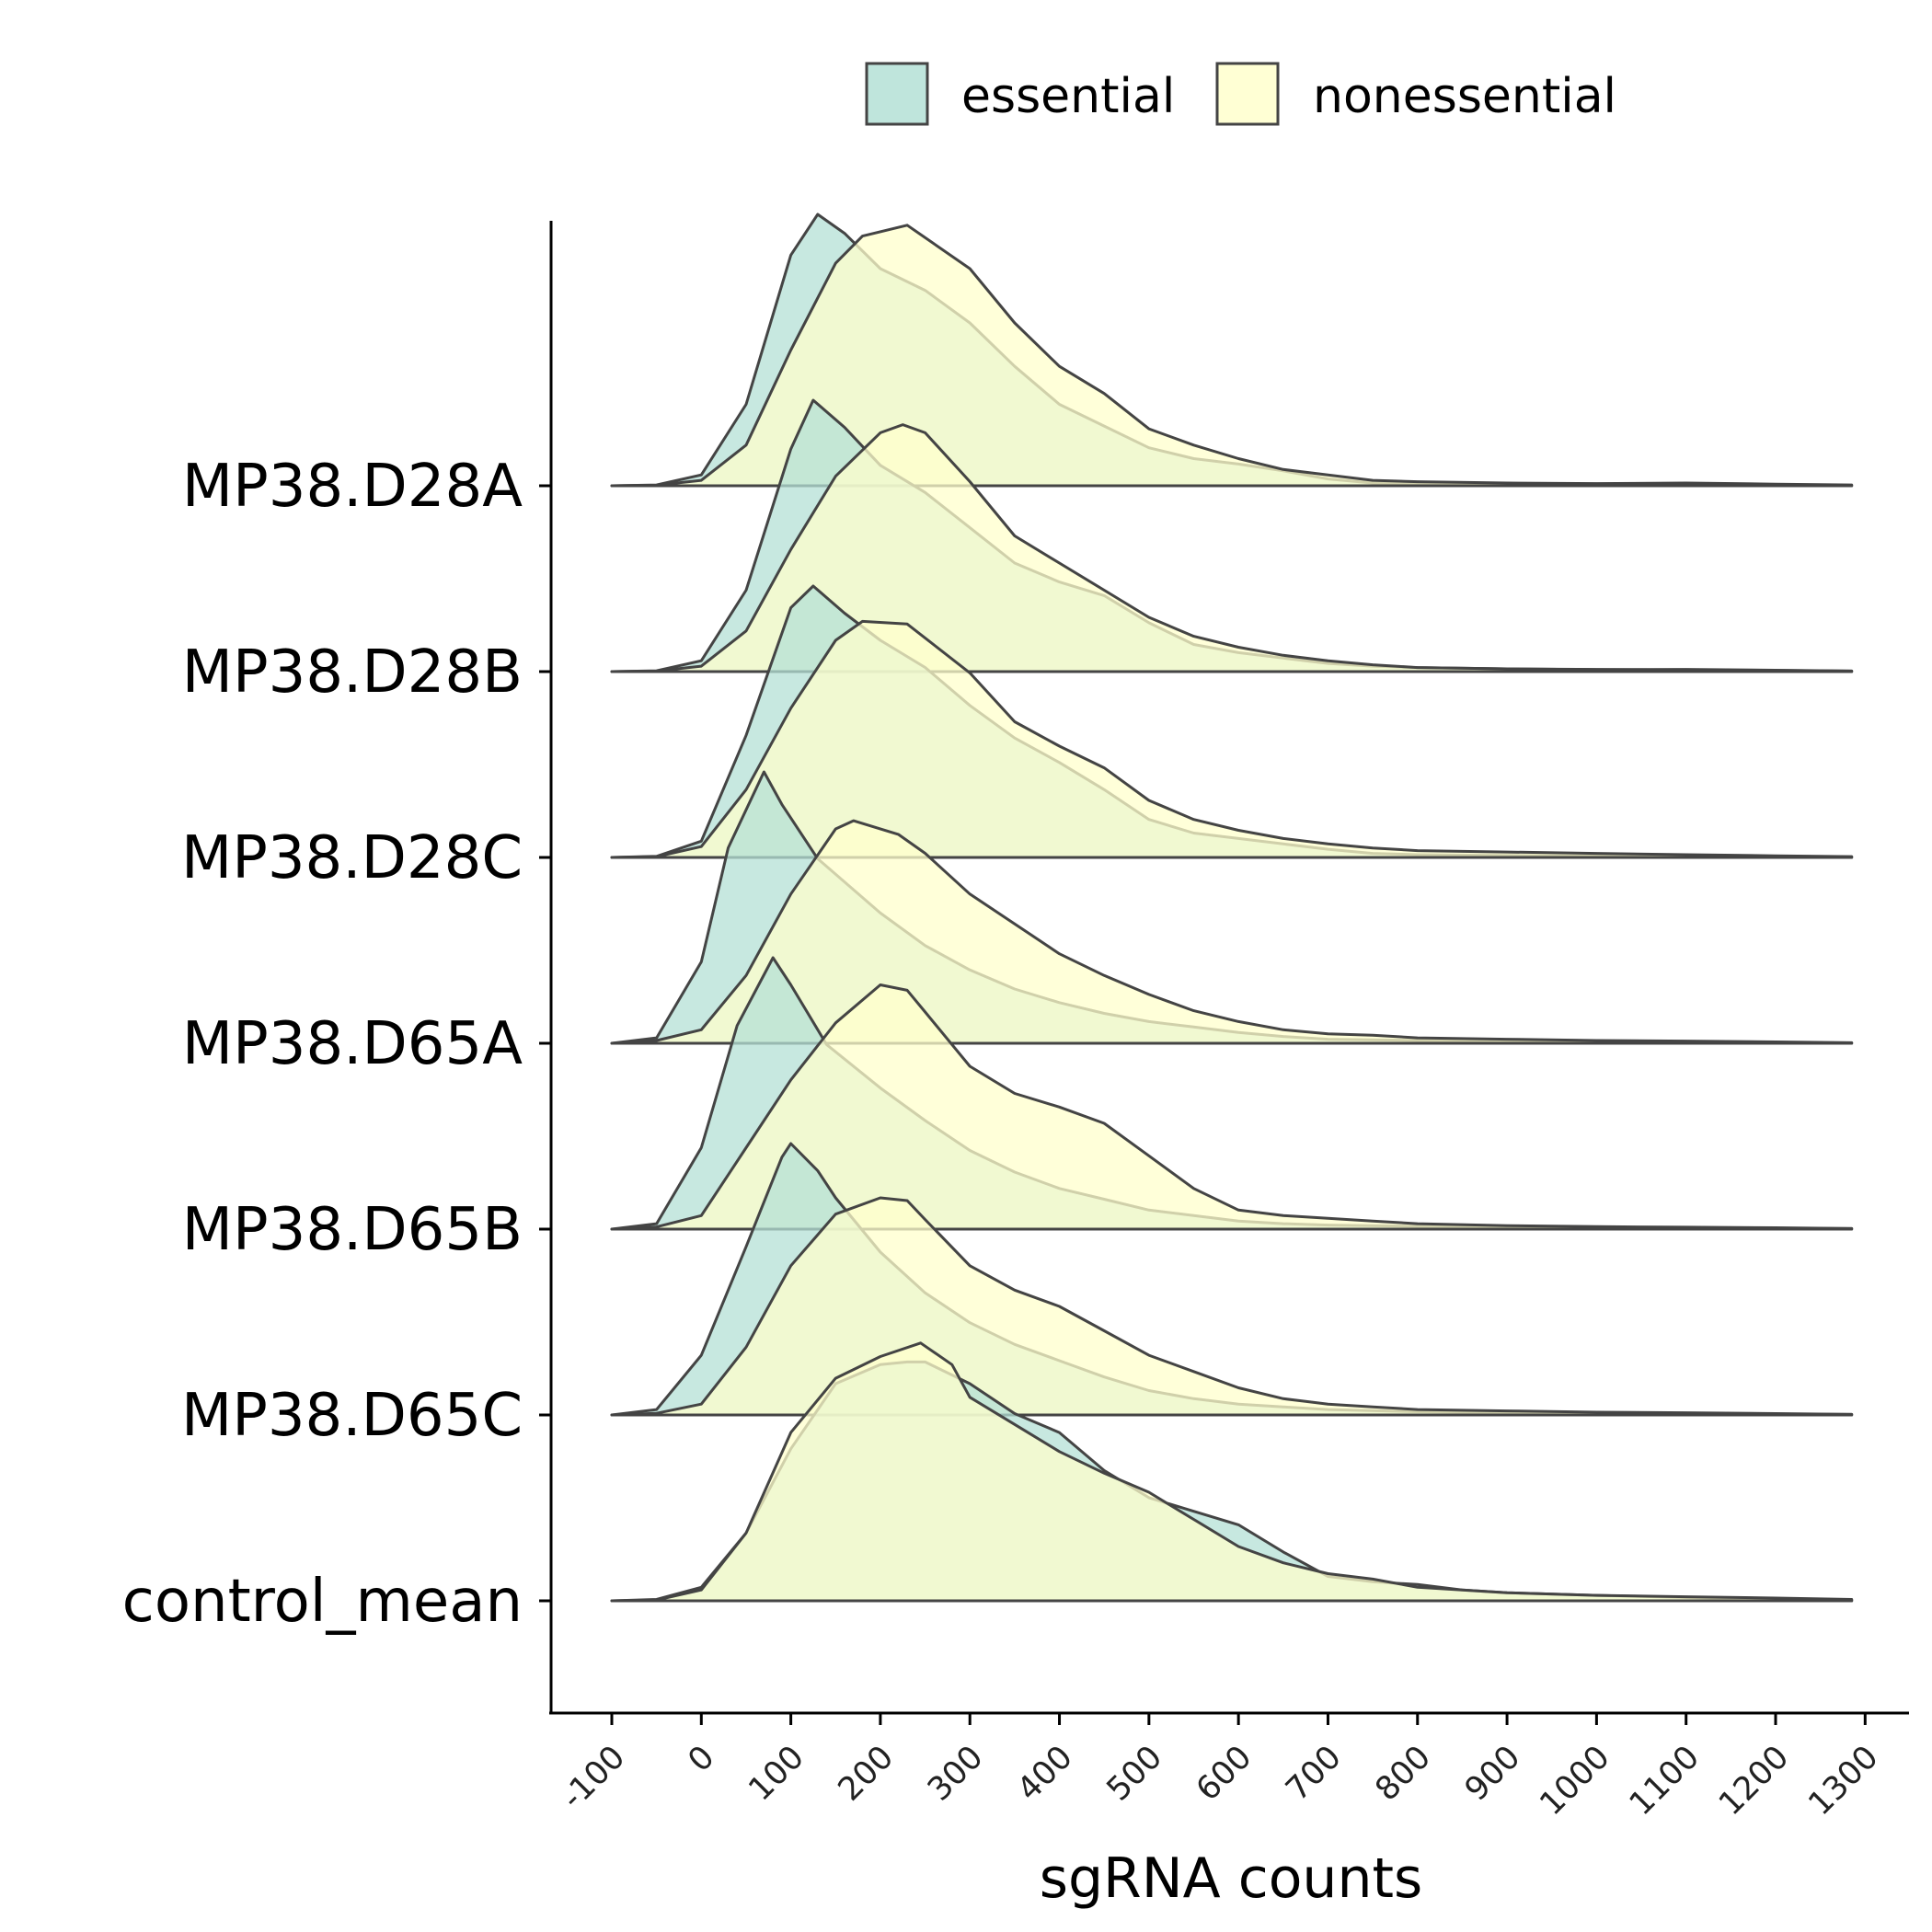 Image resolution: width=1932 pixels, height=1932 pixels. What do you see at coordinates (956, 1774) in the screenshot?
I see `x-tick-label-300: 300` at bounding box center [956, 1774].